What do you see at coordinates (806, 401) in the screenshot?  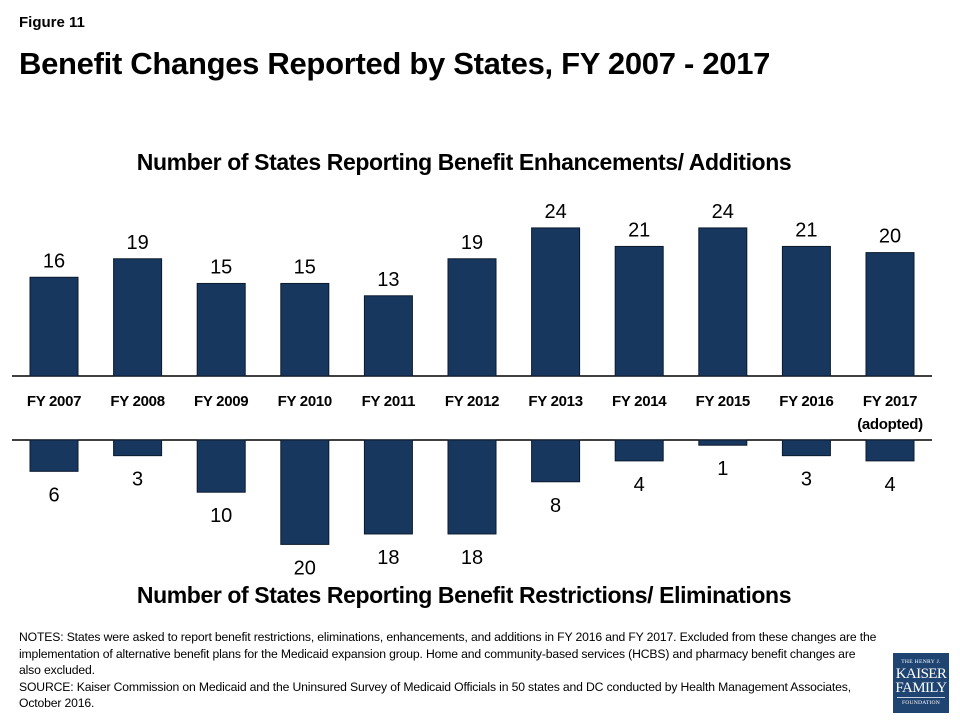 I see `category-tick-label: FY 2016` at bounding box center [806, 401].